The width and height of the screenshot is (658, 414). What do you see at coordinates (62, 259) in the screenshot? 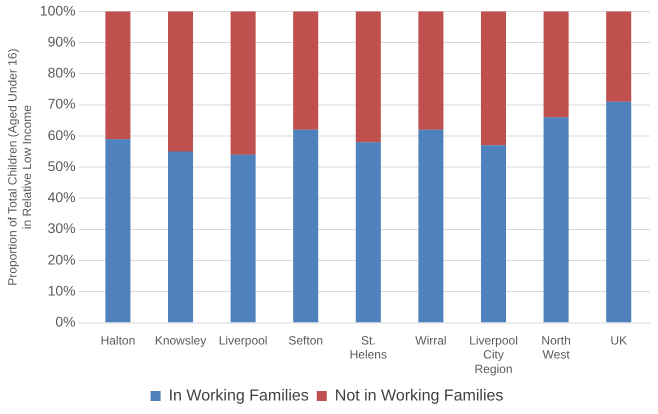
I see `y-tick-label: 20%` at bounding box center [62, 259].